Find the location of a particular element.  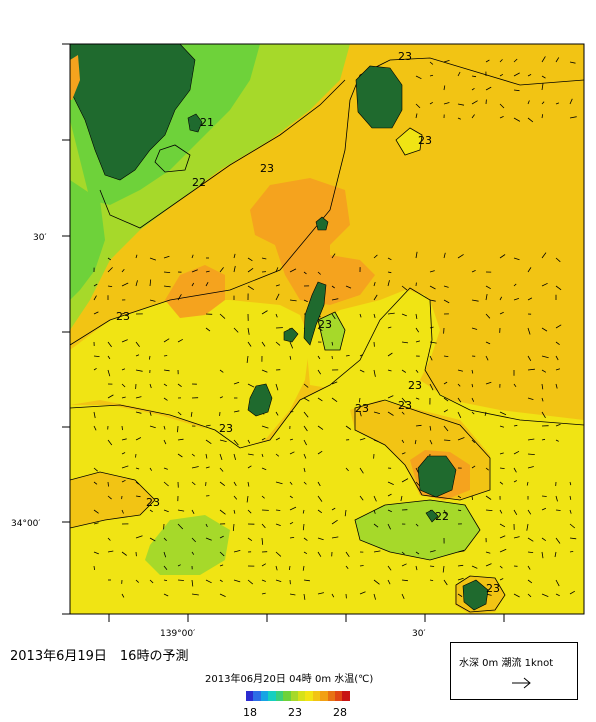

zone-green-west is located at coordinates (87, 240).